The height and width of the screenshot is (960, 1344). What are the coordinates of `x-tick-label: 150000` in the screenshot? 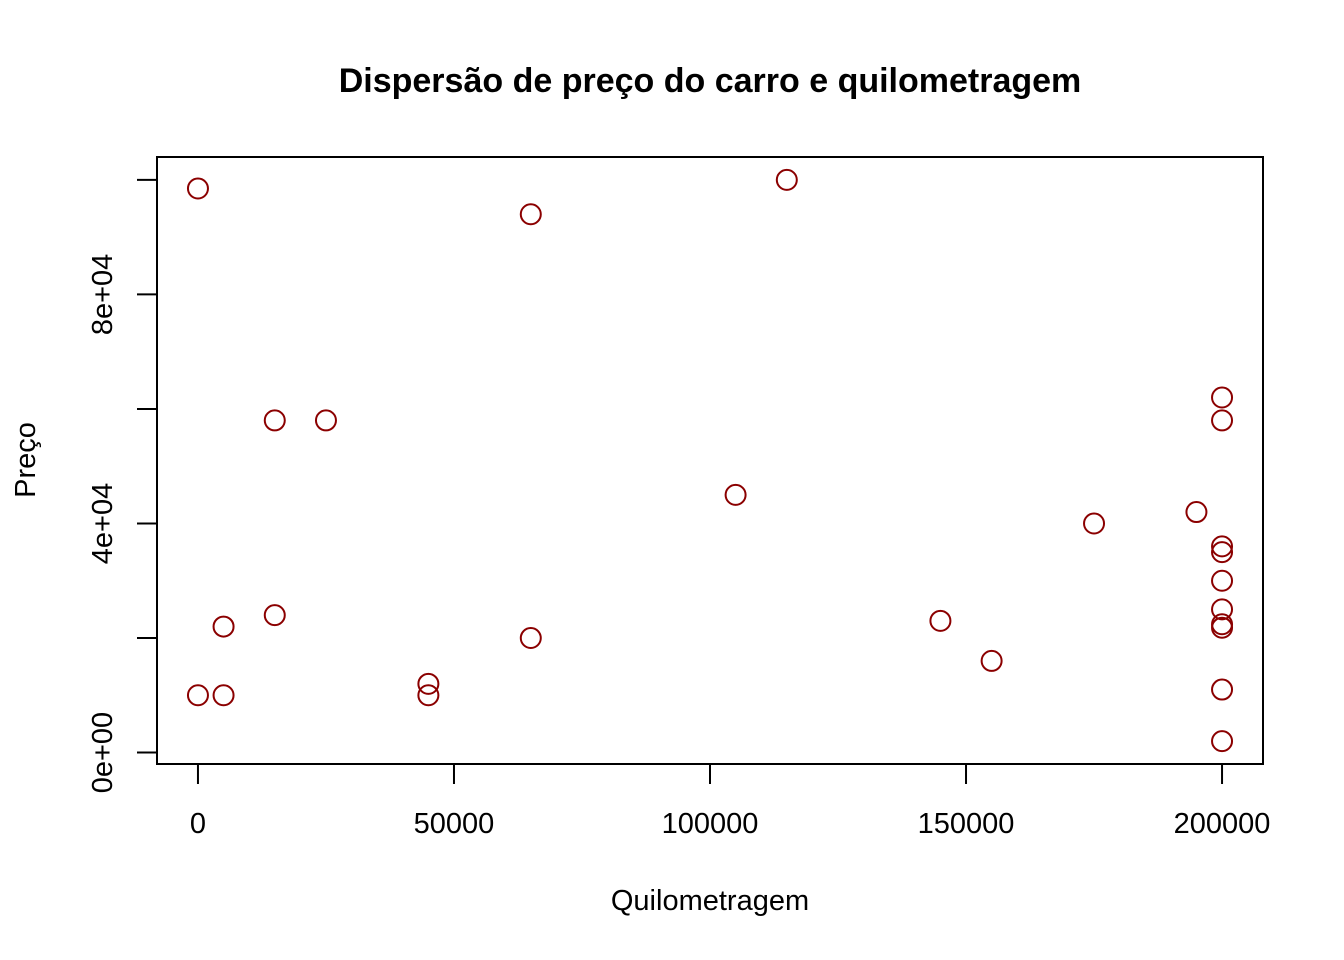 It's located at (966, 824).